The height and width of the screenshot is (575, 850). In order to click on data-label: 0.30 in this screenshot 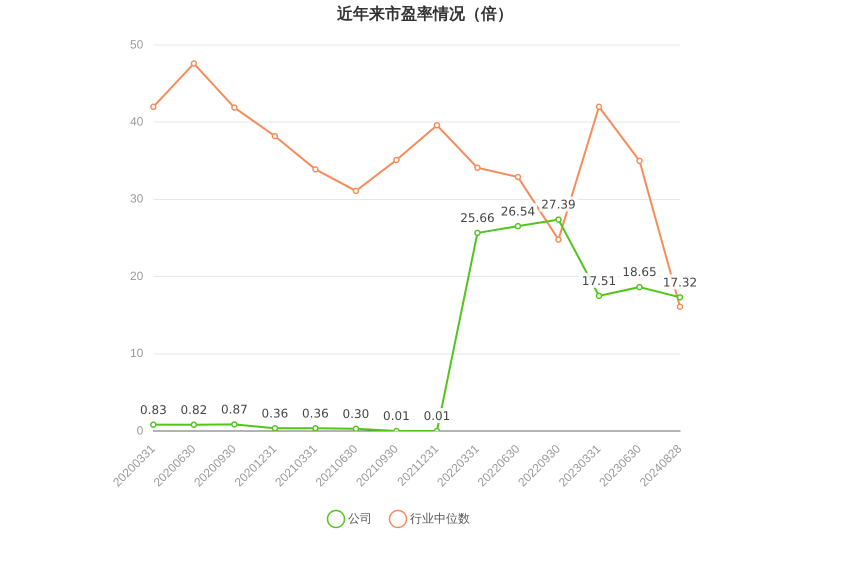, I will do `click(356, 413)`.